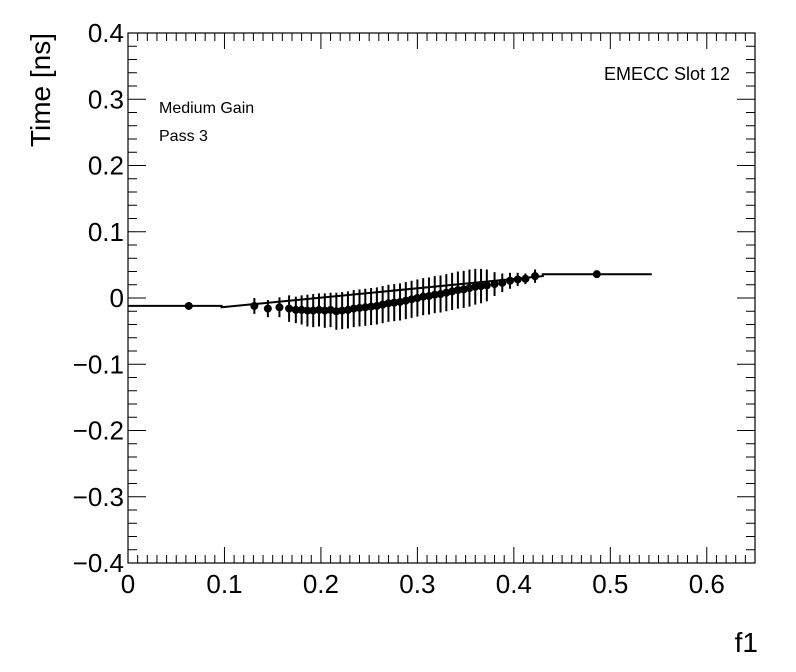 Image resolution: width=796 pixels, height=672 pixels. What do you see at coordinates (417, 584) in the screenshot?
I see `x-tick-label: 0.3` at bounding box center [417, 584].